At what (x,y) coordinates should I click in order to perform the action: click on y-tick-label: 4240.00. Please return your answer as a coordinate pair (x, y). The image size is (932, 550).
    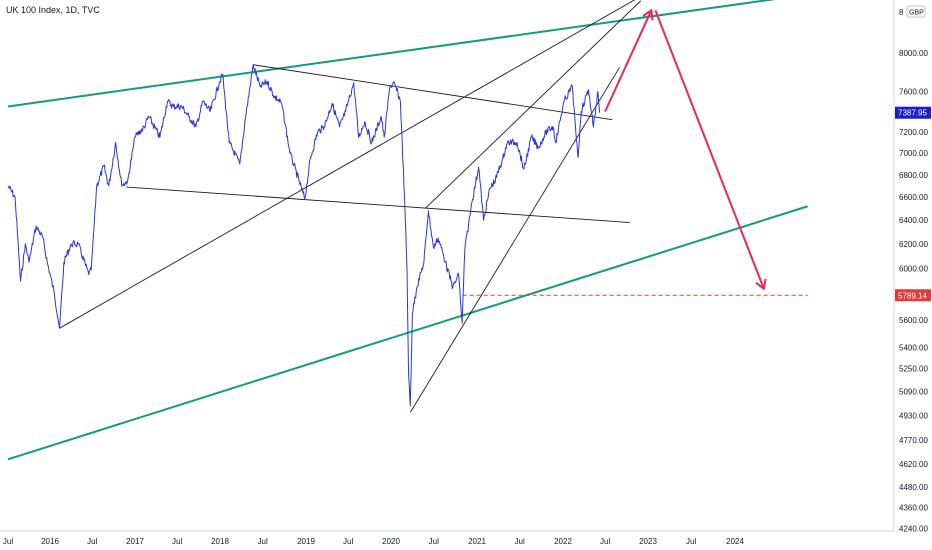
    Looking at the image, I should click on (913, 528).